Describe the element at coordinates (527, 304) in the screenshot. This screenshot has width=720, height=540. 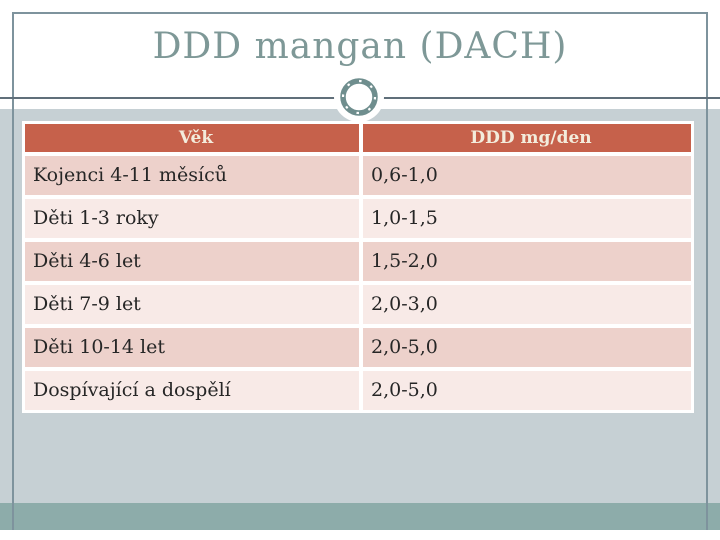
I see `ddd-cell: 2,0-3,0` at that location.